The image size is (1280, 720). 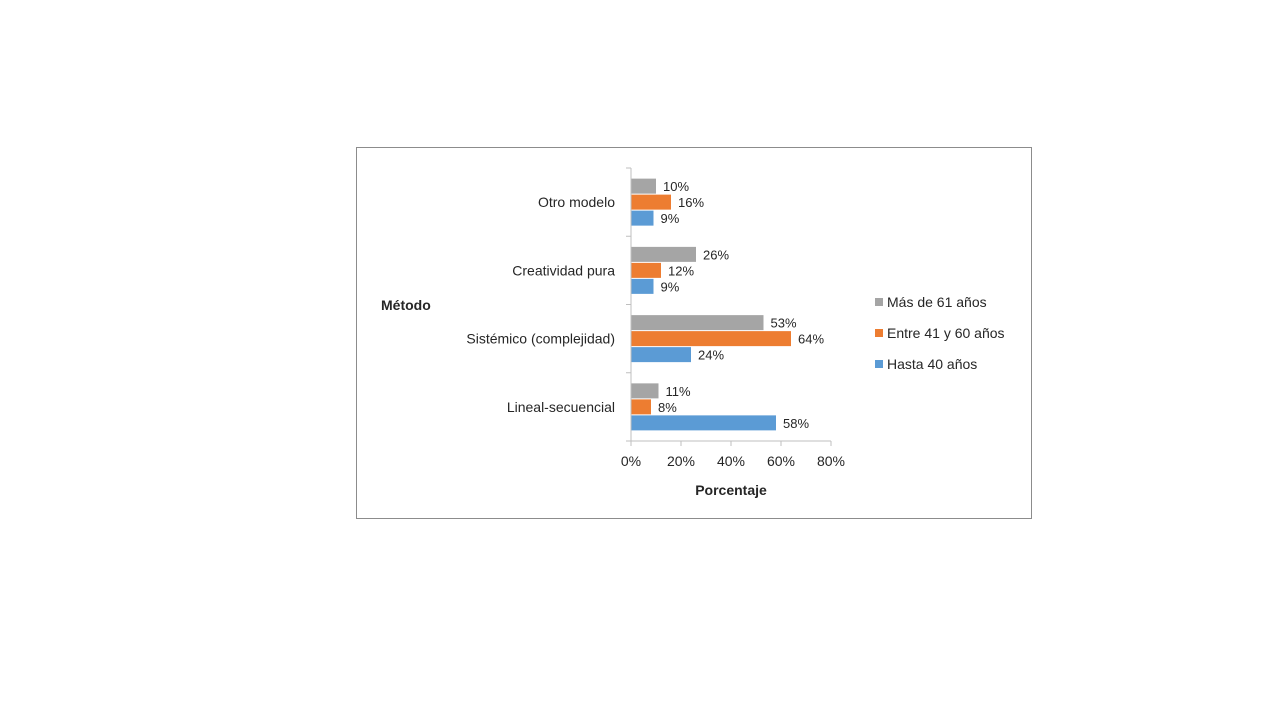 I want to click on x-tick-label-1: 0%, so click(x=631, y=461).